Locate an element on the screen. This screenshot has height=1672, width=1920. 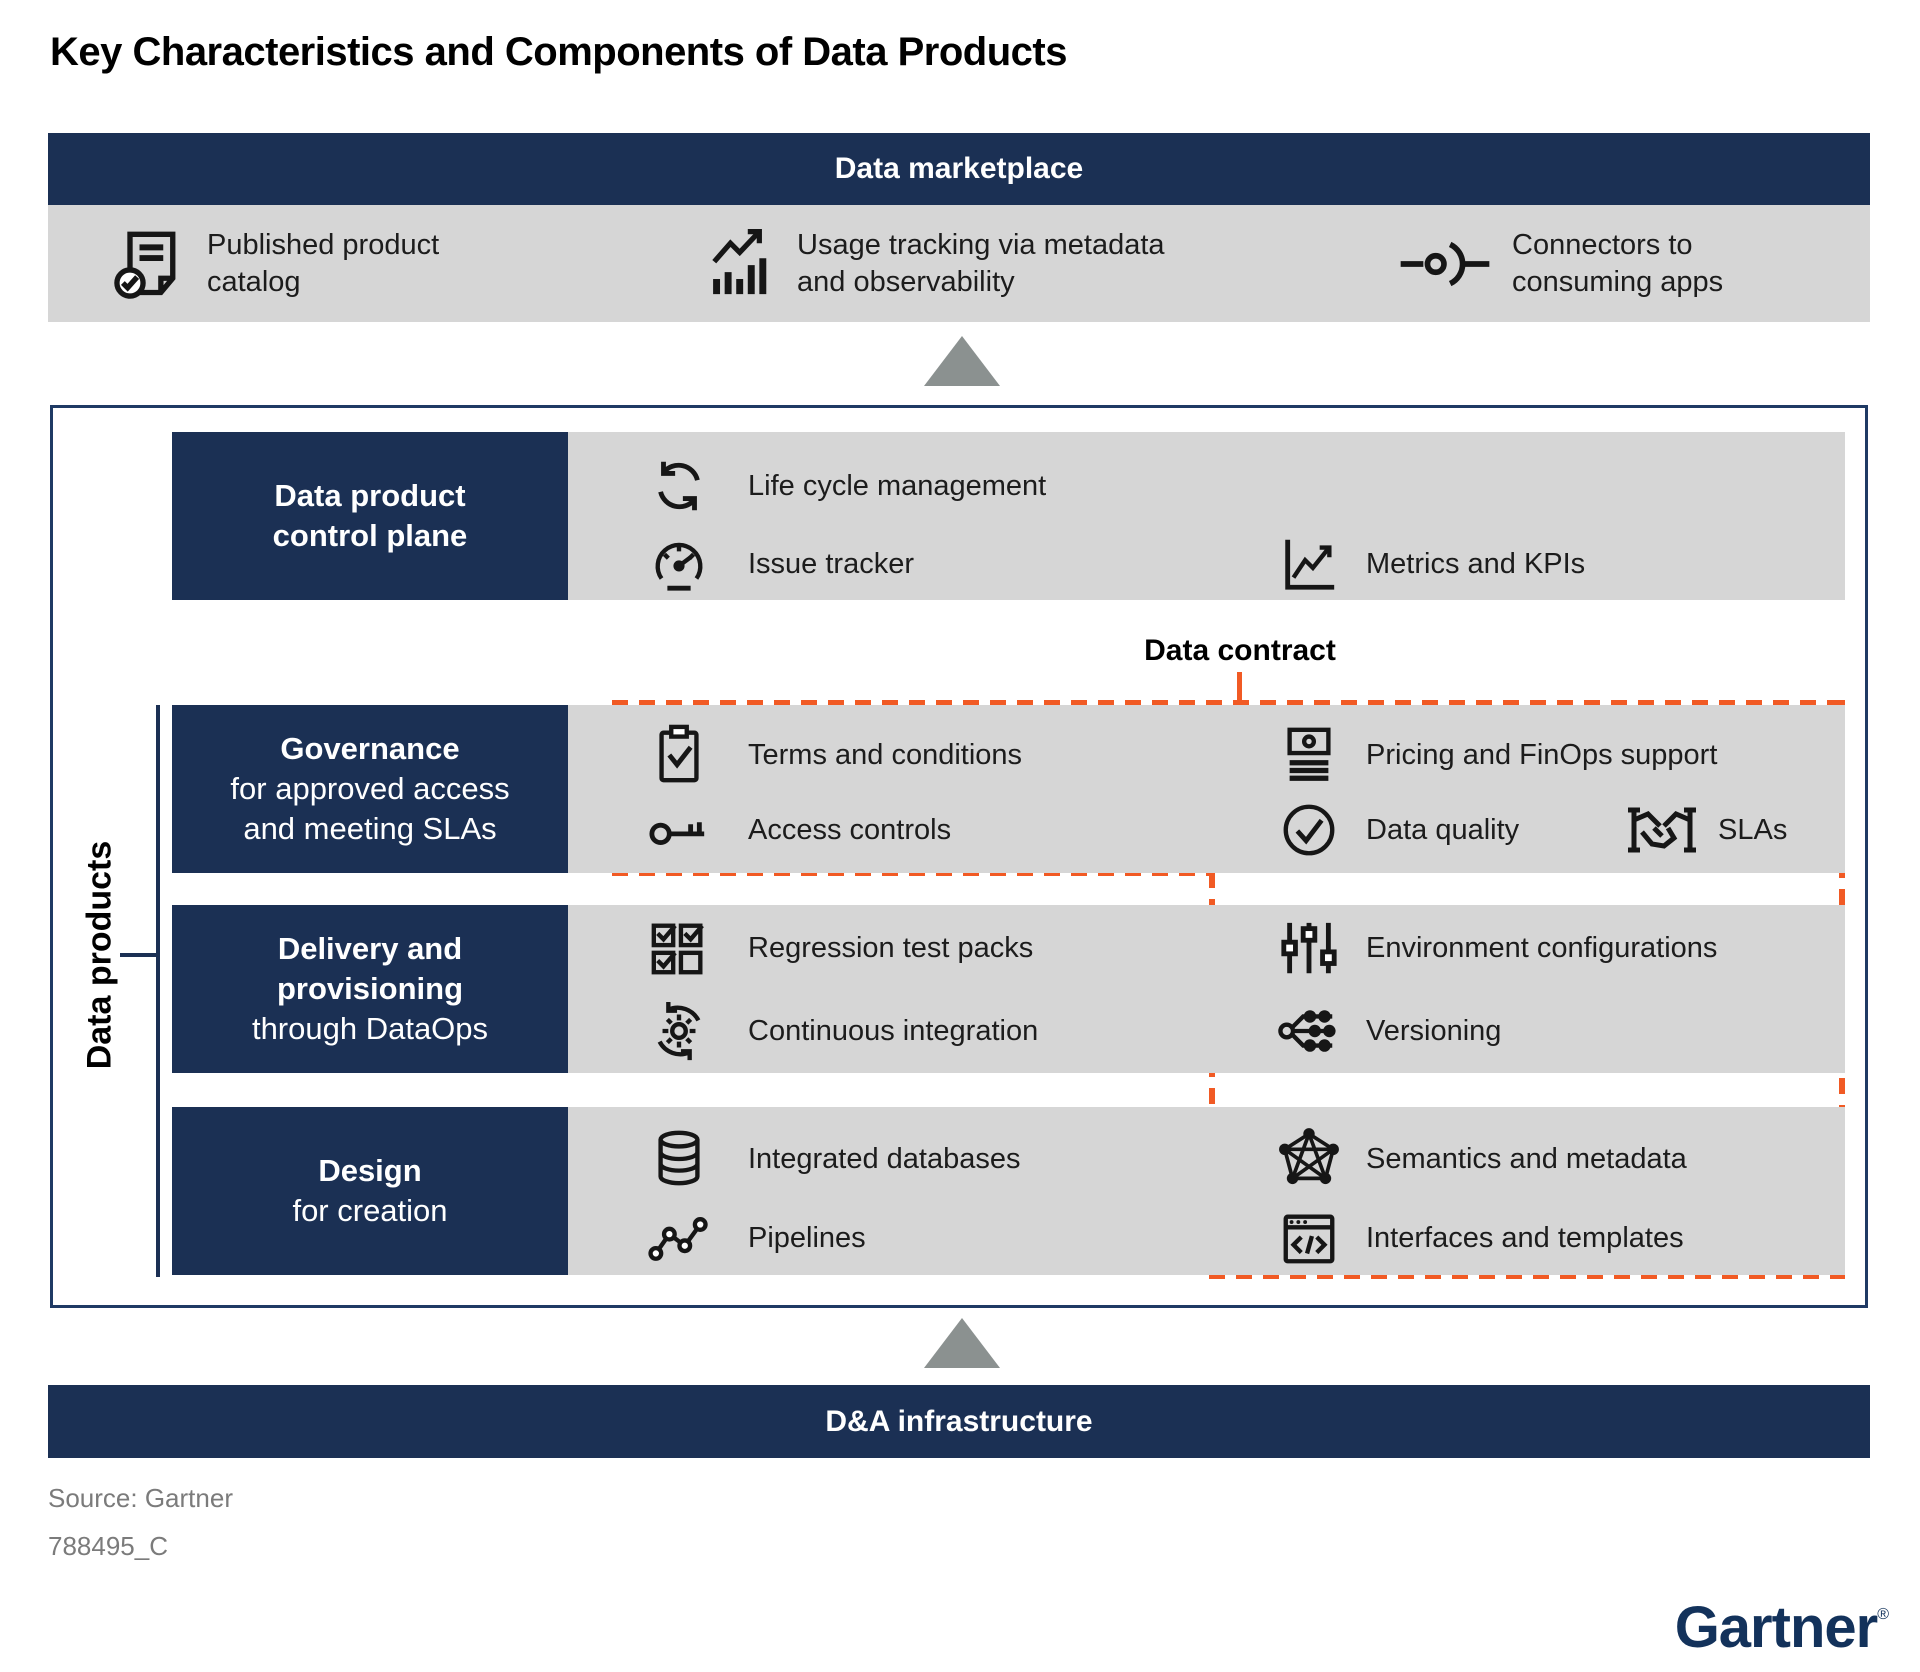
item-pipelines: Pipelines is located at coordinates (757, 1238).